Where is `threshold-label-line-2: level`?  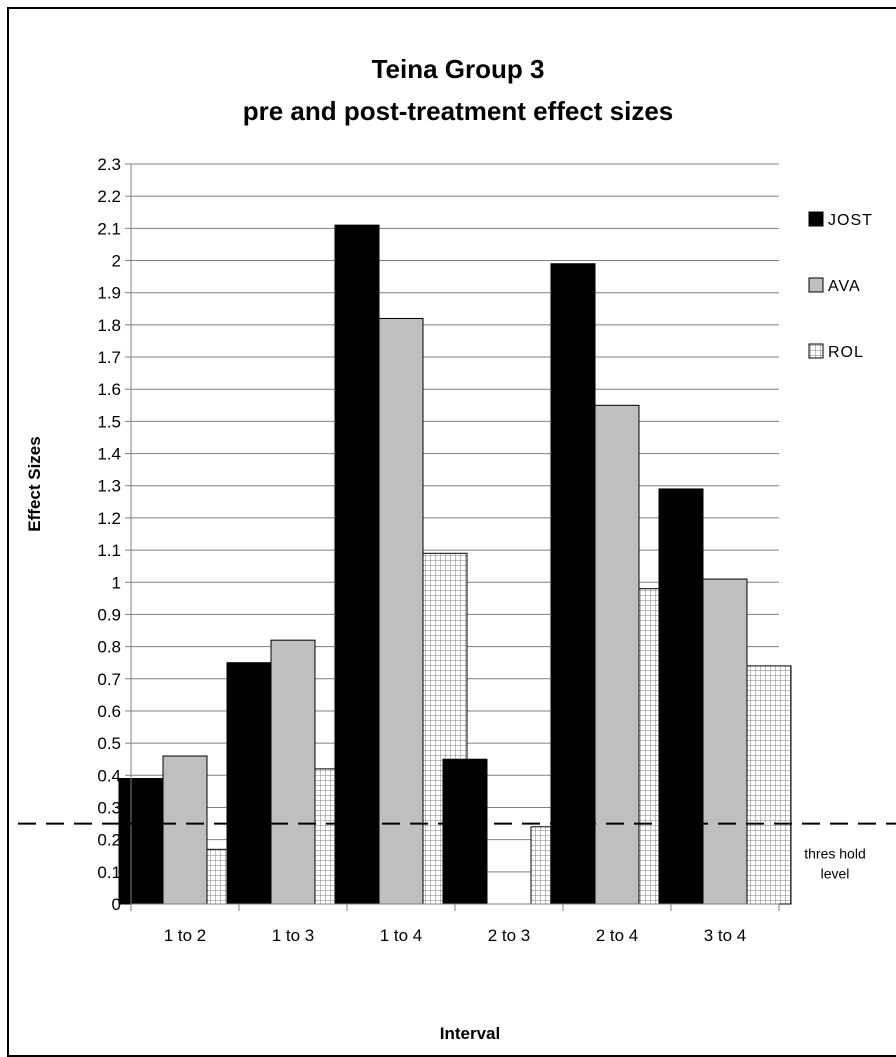 threshold-label-line-2: level is located at coordinates (835, 874).